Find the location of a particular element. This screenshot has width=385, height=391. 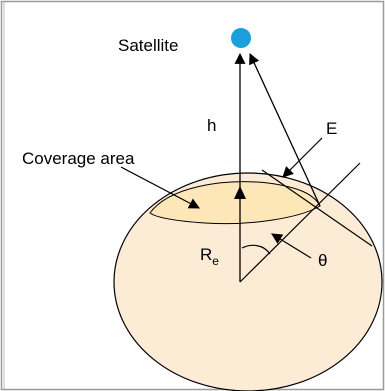

theta-arc is located at coordinates (256, 249).